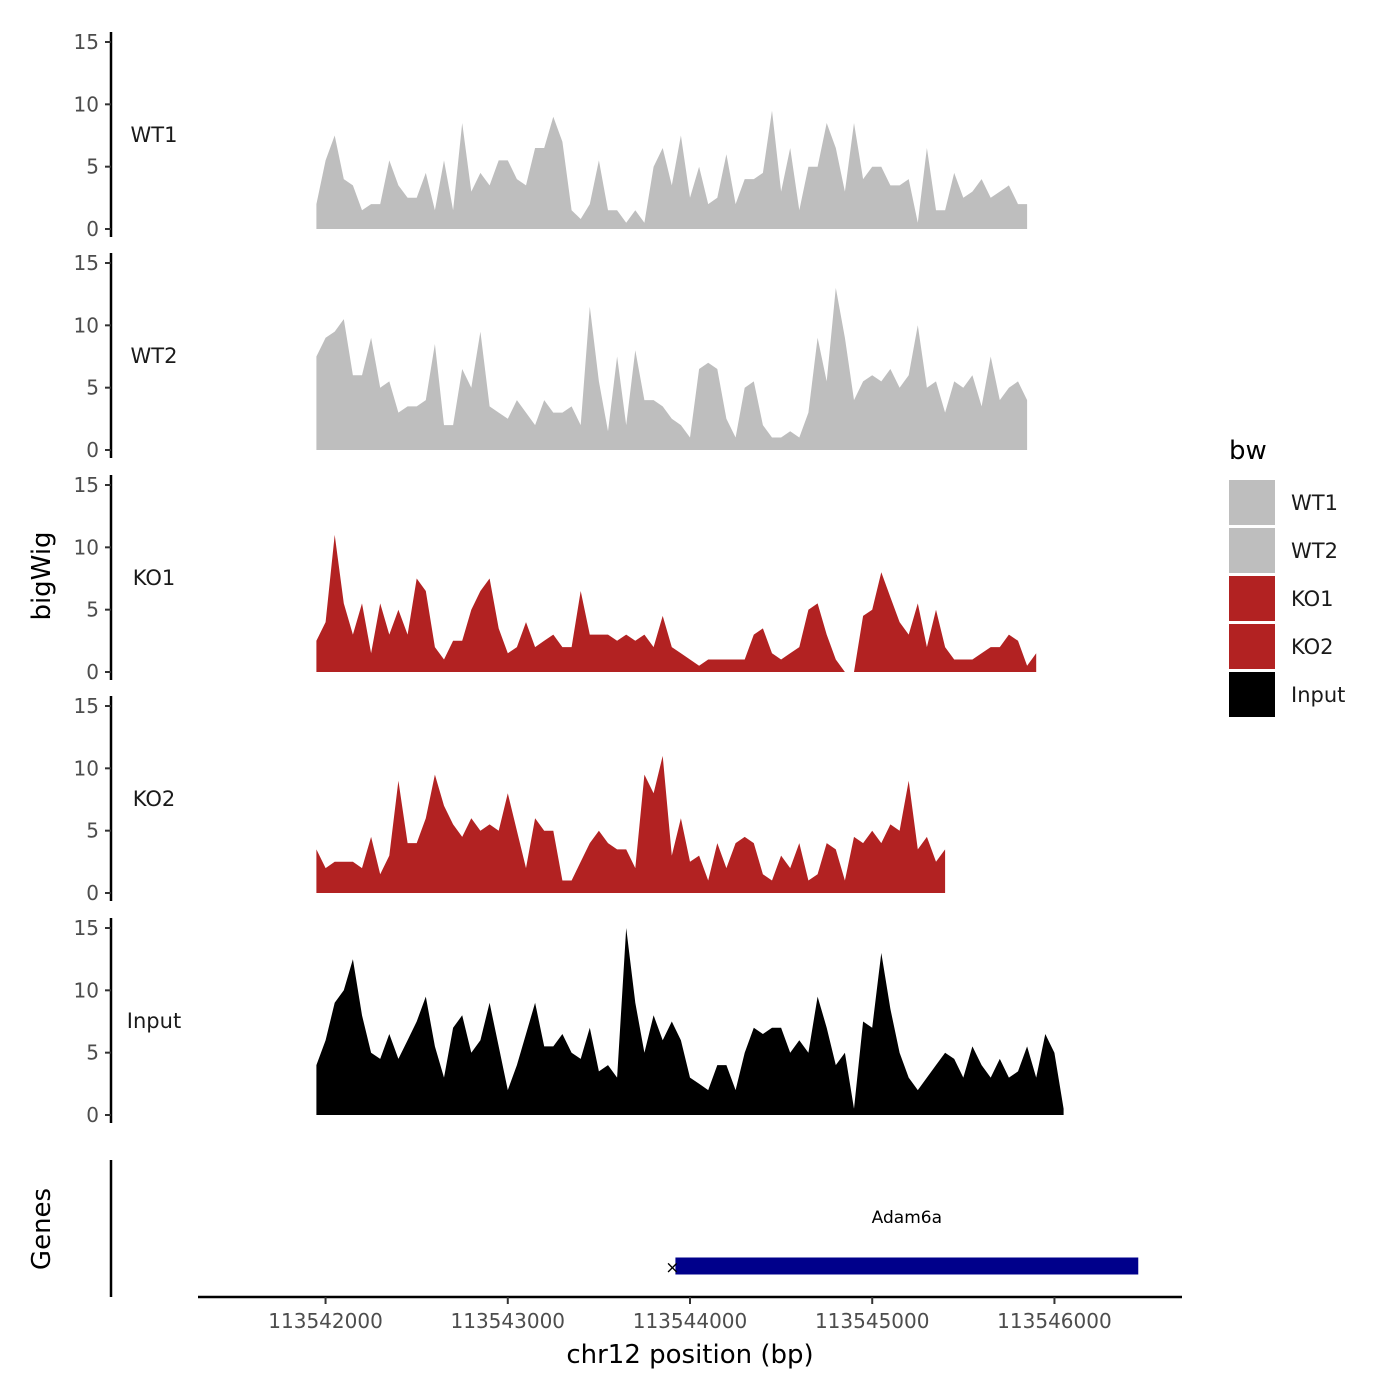 The image size is (1400, 1400). I want to click on series-area-ko1, so click(676, 603).